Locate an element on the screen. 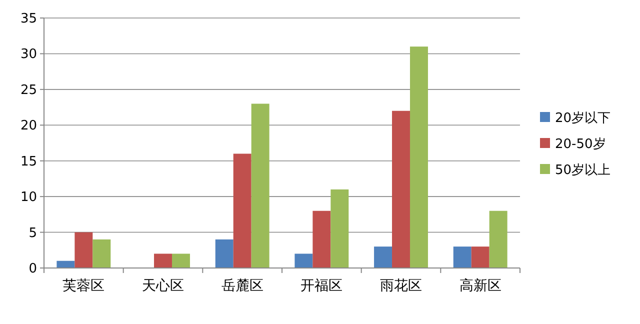 This screenshot has height=324, width=640. legend-label: 20-50岁 is located at coordinates (580, 144).